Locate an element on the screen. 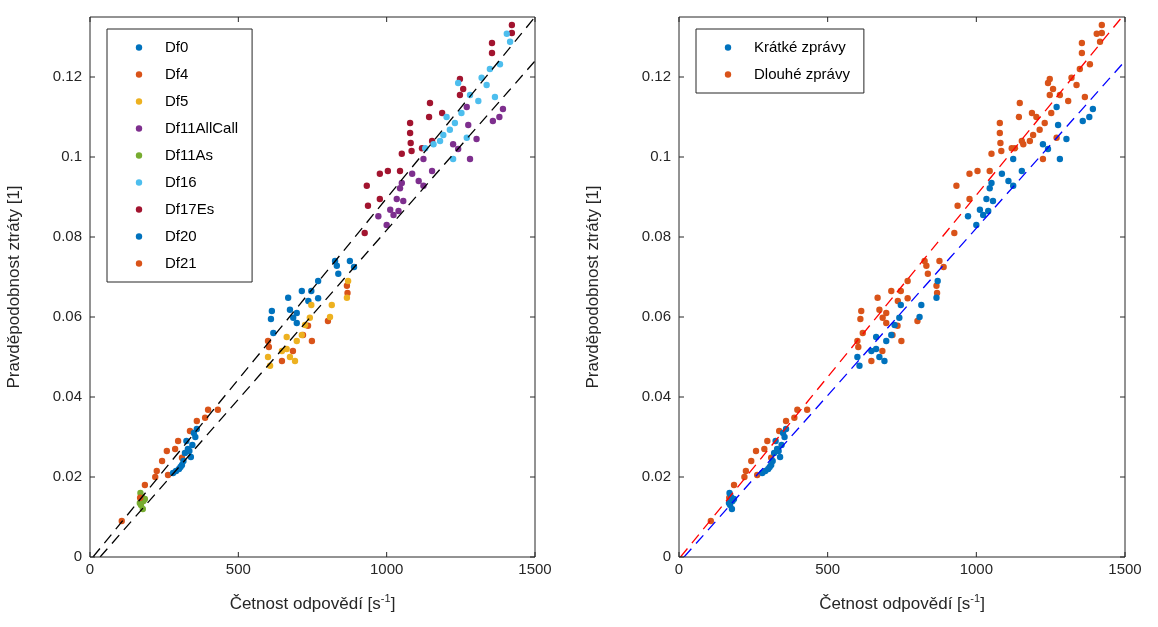  legend-label: Df4 is located at coordinates (177, 73).